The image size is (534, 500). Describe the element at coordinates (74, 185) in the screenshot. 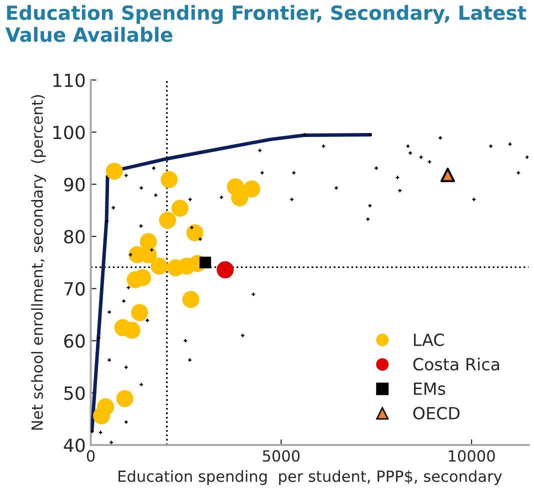

I see `y-tick-label: 90` at that location.